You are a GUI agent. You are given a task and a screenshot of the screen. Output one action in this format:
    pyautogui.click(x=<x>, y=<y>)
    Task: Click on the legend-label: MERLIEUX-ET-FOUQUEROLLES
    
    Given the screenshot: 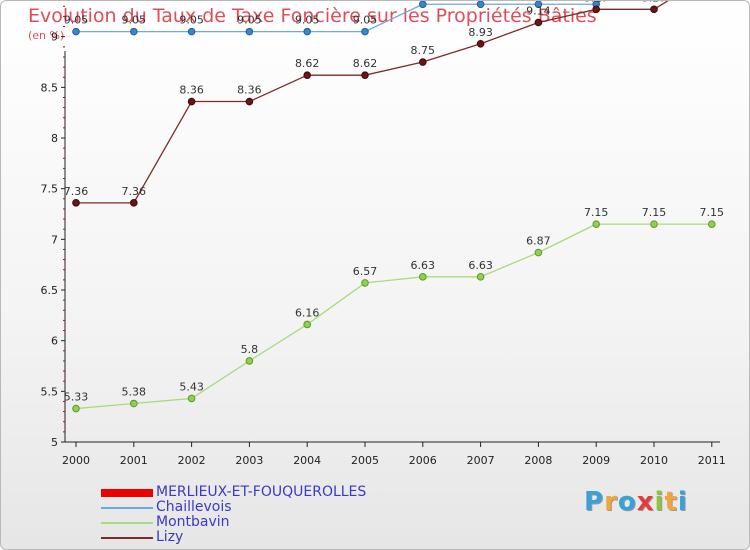 What is the action you would take?
    pyautogui.click(x=261, y=492)
    